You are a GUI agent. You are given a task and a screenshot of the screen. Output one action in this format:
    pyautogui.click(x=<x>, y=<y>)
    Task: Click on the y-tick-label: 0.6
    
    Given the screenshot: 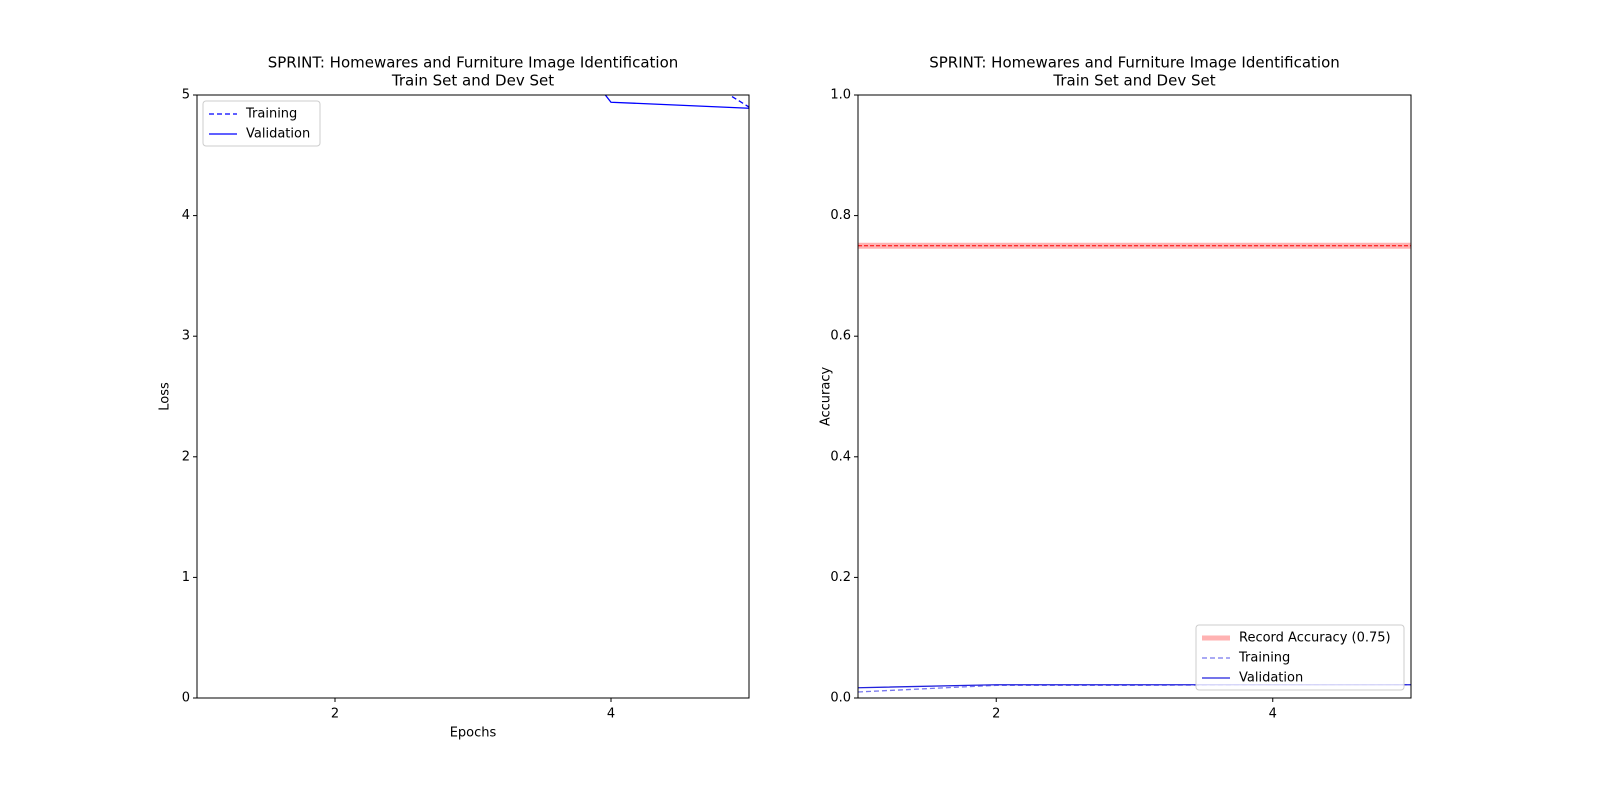 What is the action you would take?
    pyautogui.click(x=840, y=336)
    